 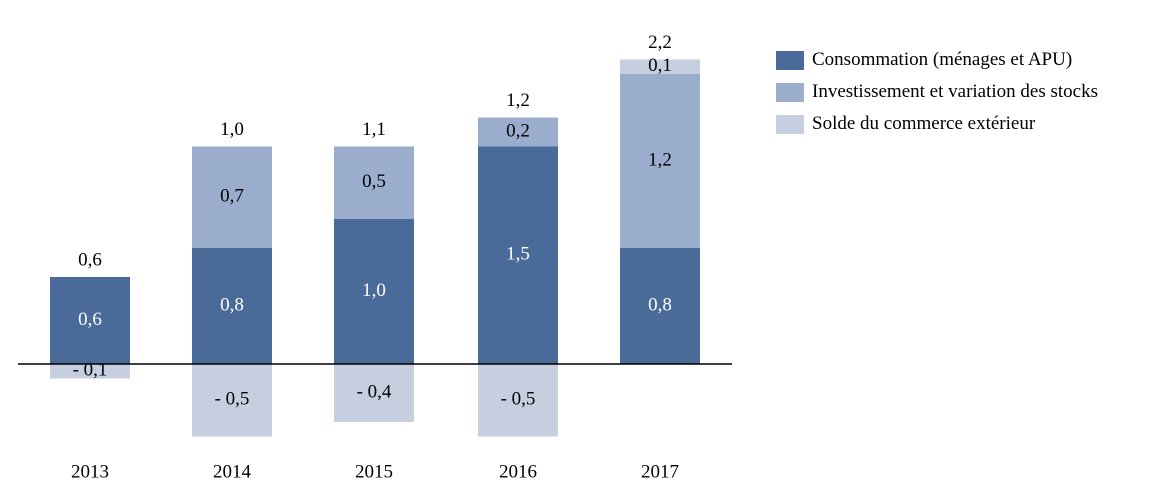 What do you see at coordinates (374, 471) in the screenshot?
I see `x-tick-label: 2015` at bounding box center [374, 471].